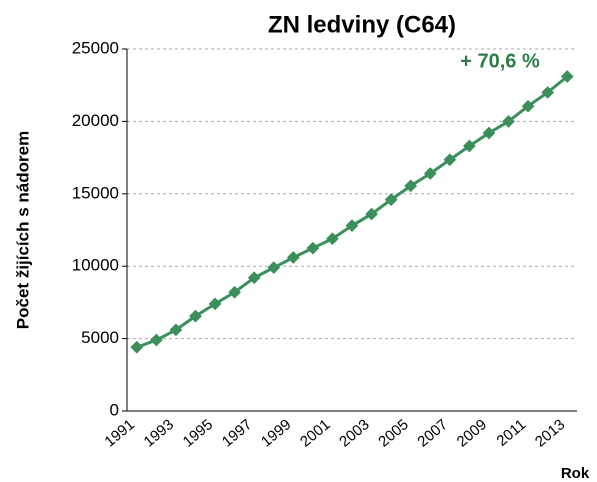 This screenshot has height=482, width=597. I want to click on x-tick-label: 2001, so click(315, 433).